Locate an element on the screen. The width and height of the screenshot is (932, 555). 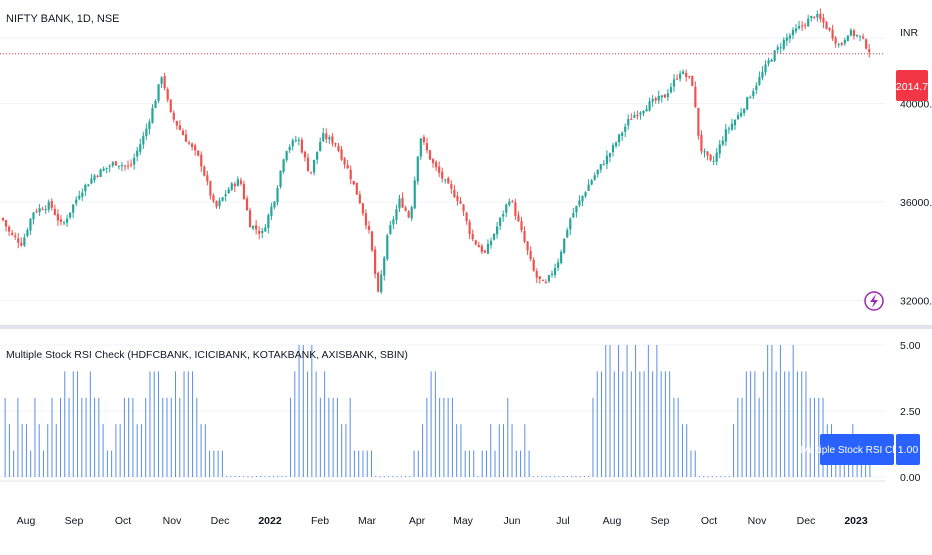
pane-separator is located at coordinates (466, 327).